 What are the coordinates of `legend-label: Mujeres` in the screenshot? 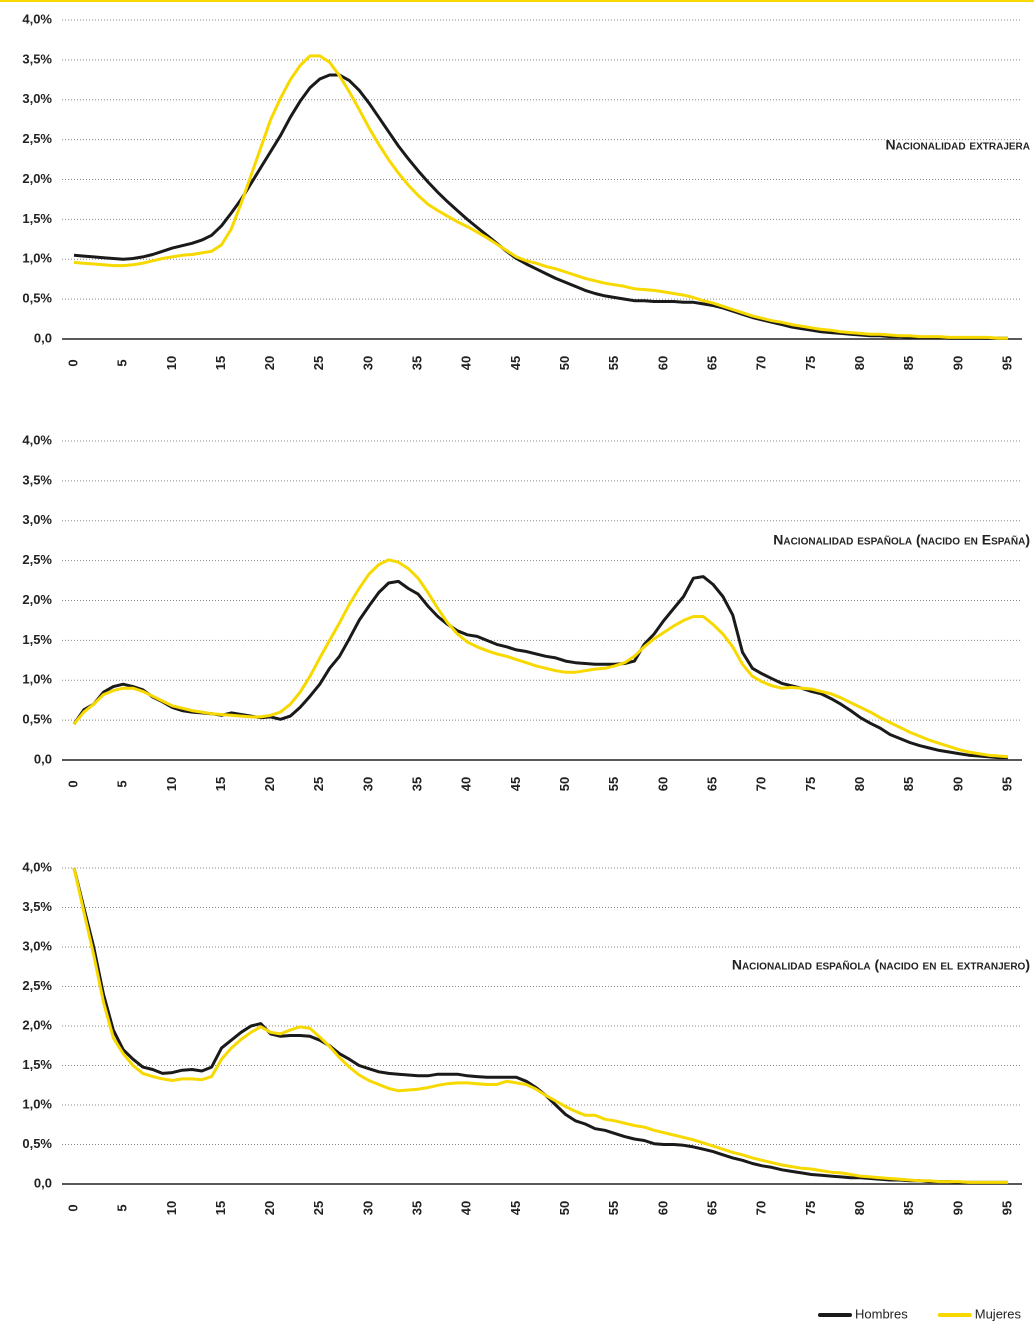 It's located at (998, 1313).